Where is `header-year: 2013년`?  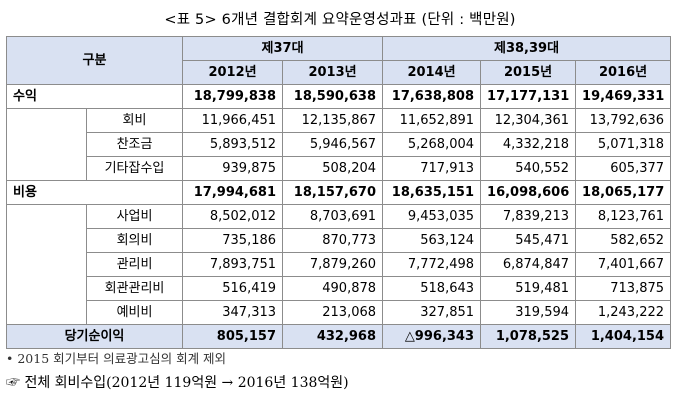 header-year: 2013년 is located at coordinates (333, 72).